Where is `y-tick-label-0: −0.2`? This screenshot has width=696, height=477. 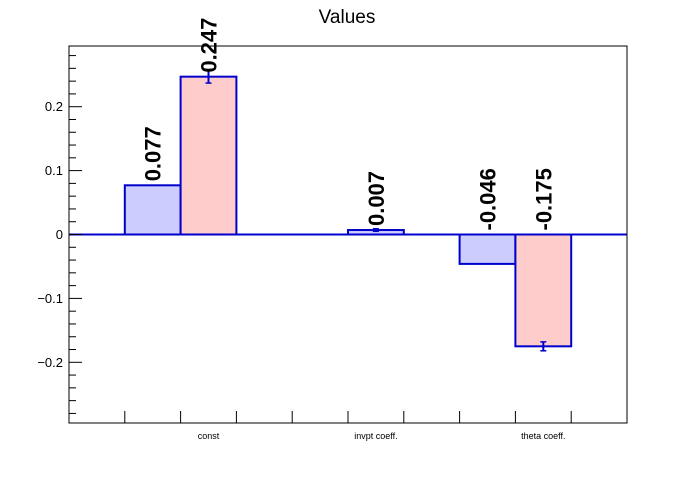 y-tick-label-0: −0.2 is located at coordinates (50, 362).